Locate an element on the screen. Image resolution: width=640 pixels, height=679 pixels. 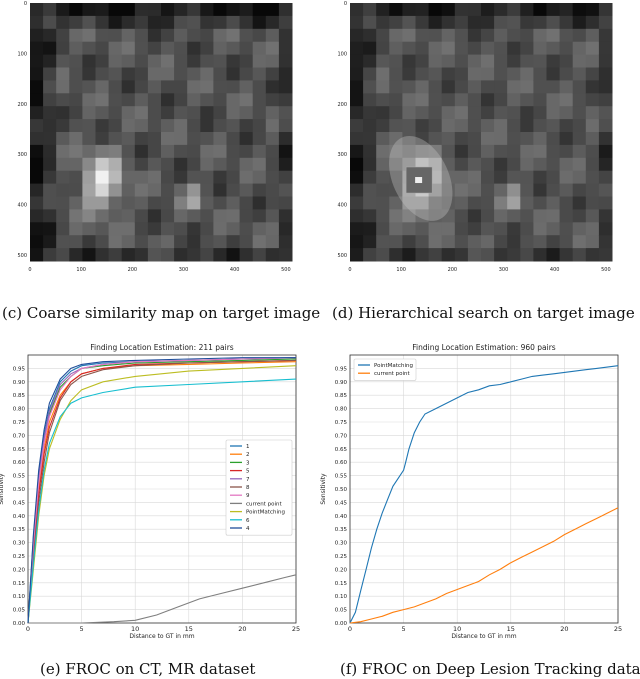
x-tick-label: 15 is located at coordinates (189, 629).